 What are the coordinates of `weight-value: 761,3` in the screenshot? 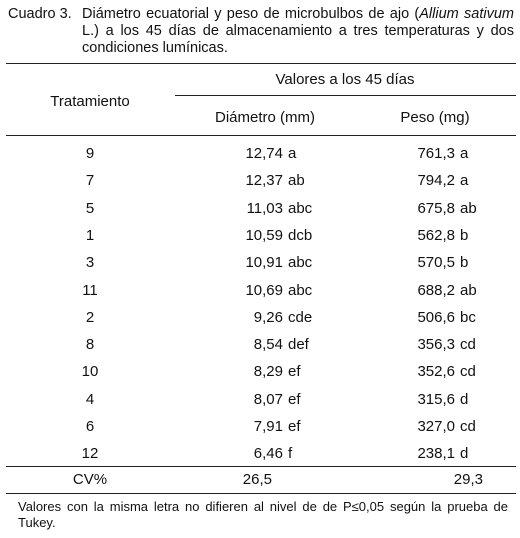 It's located at (436, 153).